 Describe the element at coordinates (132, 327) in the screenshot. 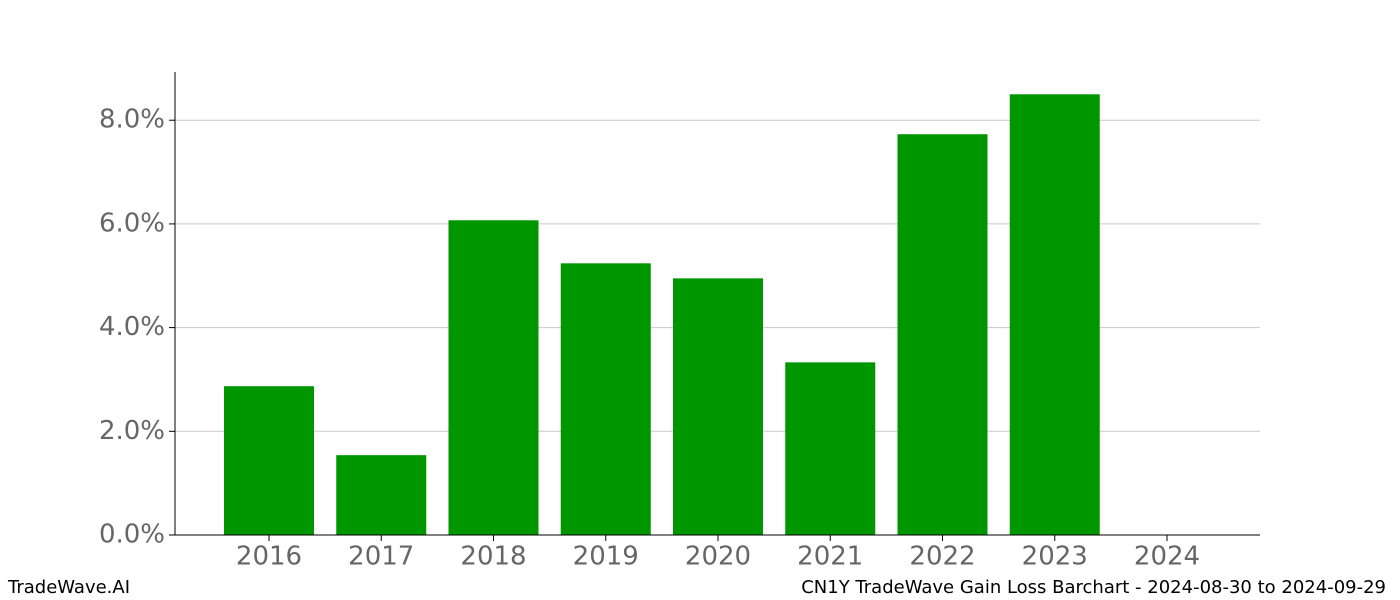

I see `y-tick-label: 4.0%` at that location.